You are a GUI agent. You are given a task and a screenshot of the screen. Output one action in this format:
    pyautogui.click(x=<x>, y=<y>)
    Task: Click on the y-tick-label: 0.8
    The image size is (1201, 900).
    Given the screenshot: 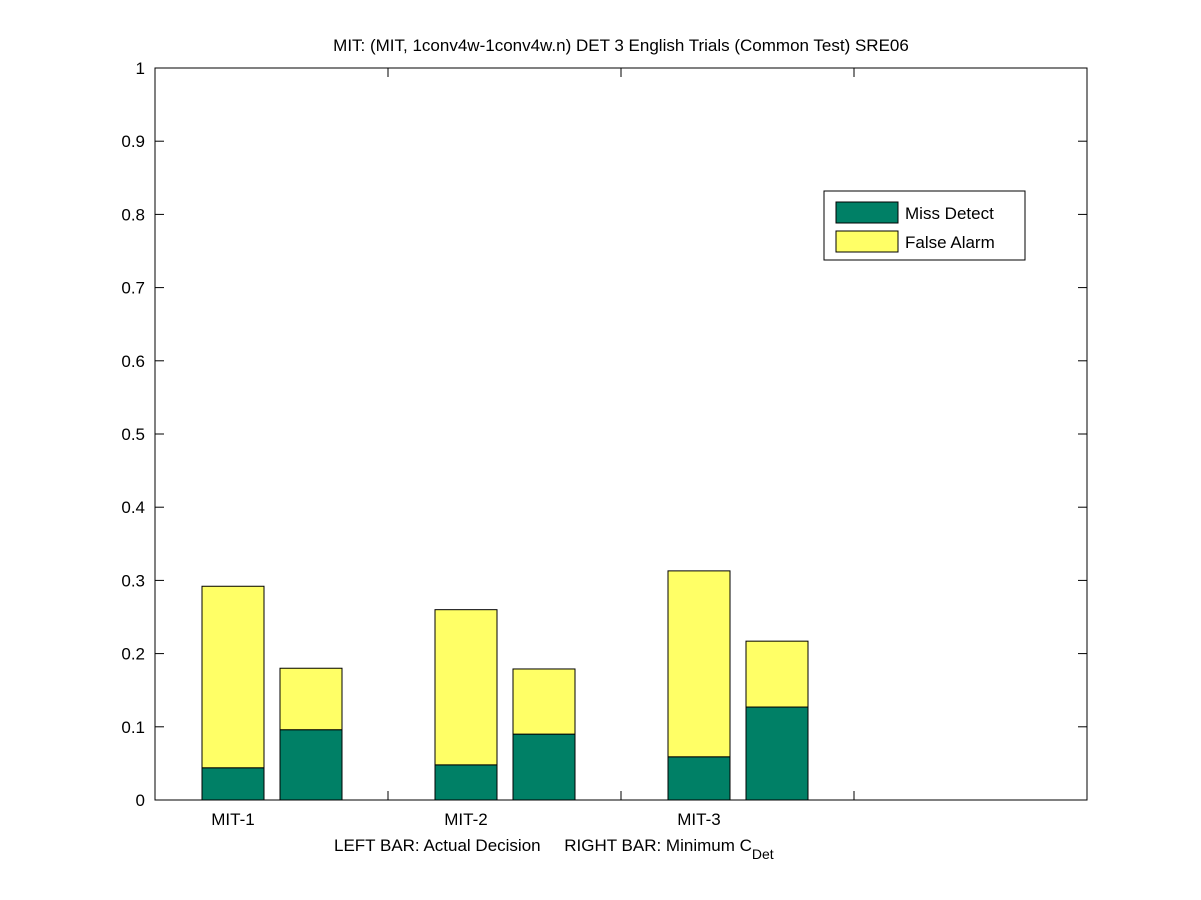 What is the action you would take?
    pyautogui.click(x=133, y=214)
    